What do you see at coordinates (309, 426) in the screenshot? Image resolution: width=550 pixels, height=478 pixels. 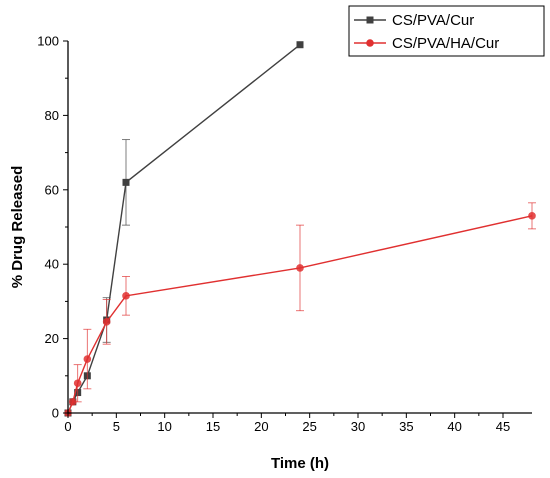 I see `x-tick-label: 25` at bounding box center [309, 426].